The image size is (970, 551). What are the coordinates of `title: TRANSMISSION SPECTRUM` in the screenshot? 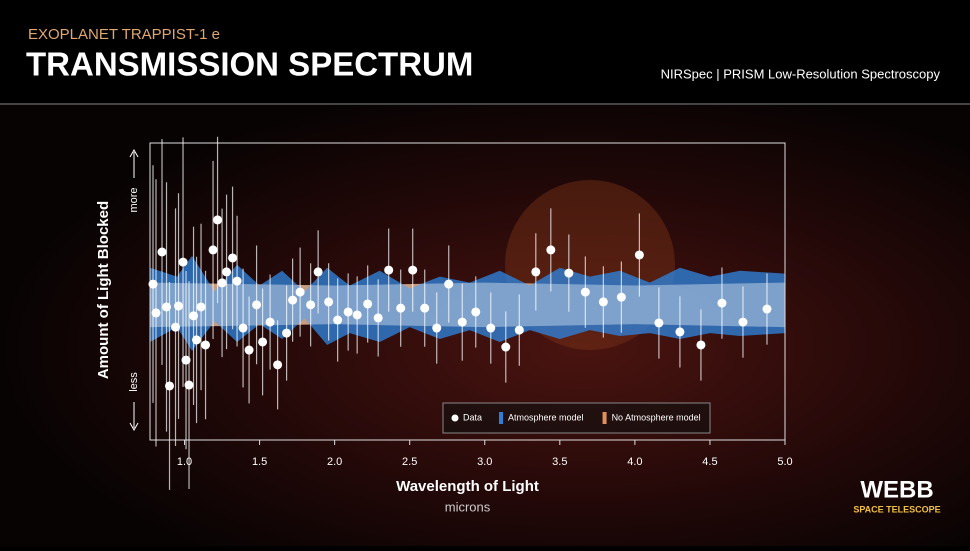 It's located at (249, 64).